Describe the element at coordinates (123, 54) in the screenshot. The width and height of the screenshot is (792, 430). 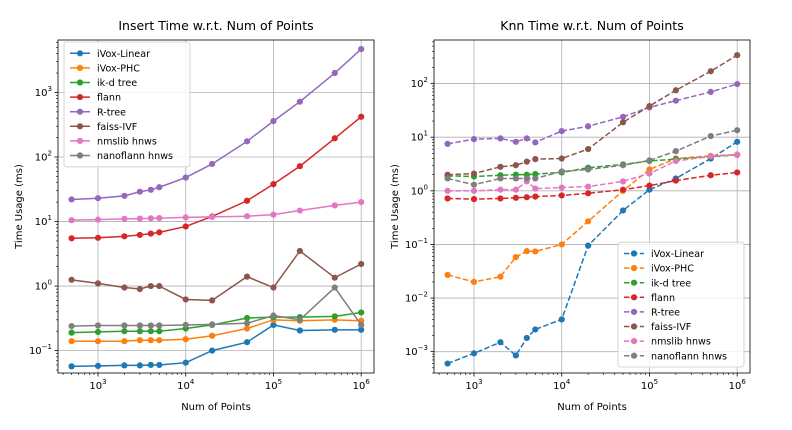
I see `chart1-legend-label: iVox-Linear` at that location.